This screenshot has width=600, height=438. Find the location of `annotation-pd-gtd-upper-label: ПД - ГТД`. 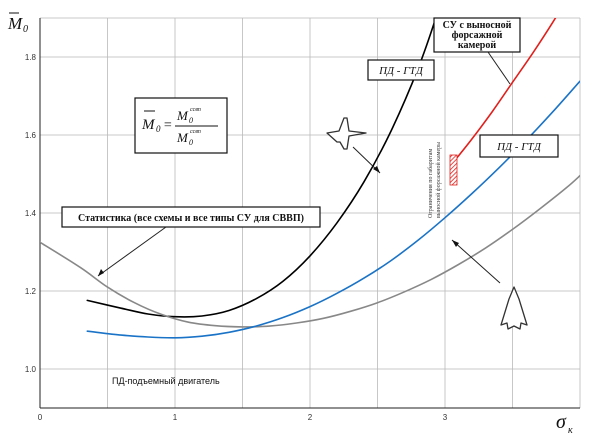

annotation-pd-gtd-upper-label: ПД - ГТД is located at coordinates (401, 71).